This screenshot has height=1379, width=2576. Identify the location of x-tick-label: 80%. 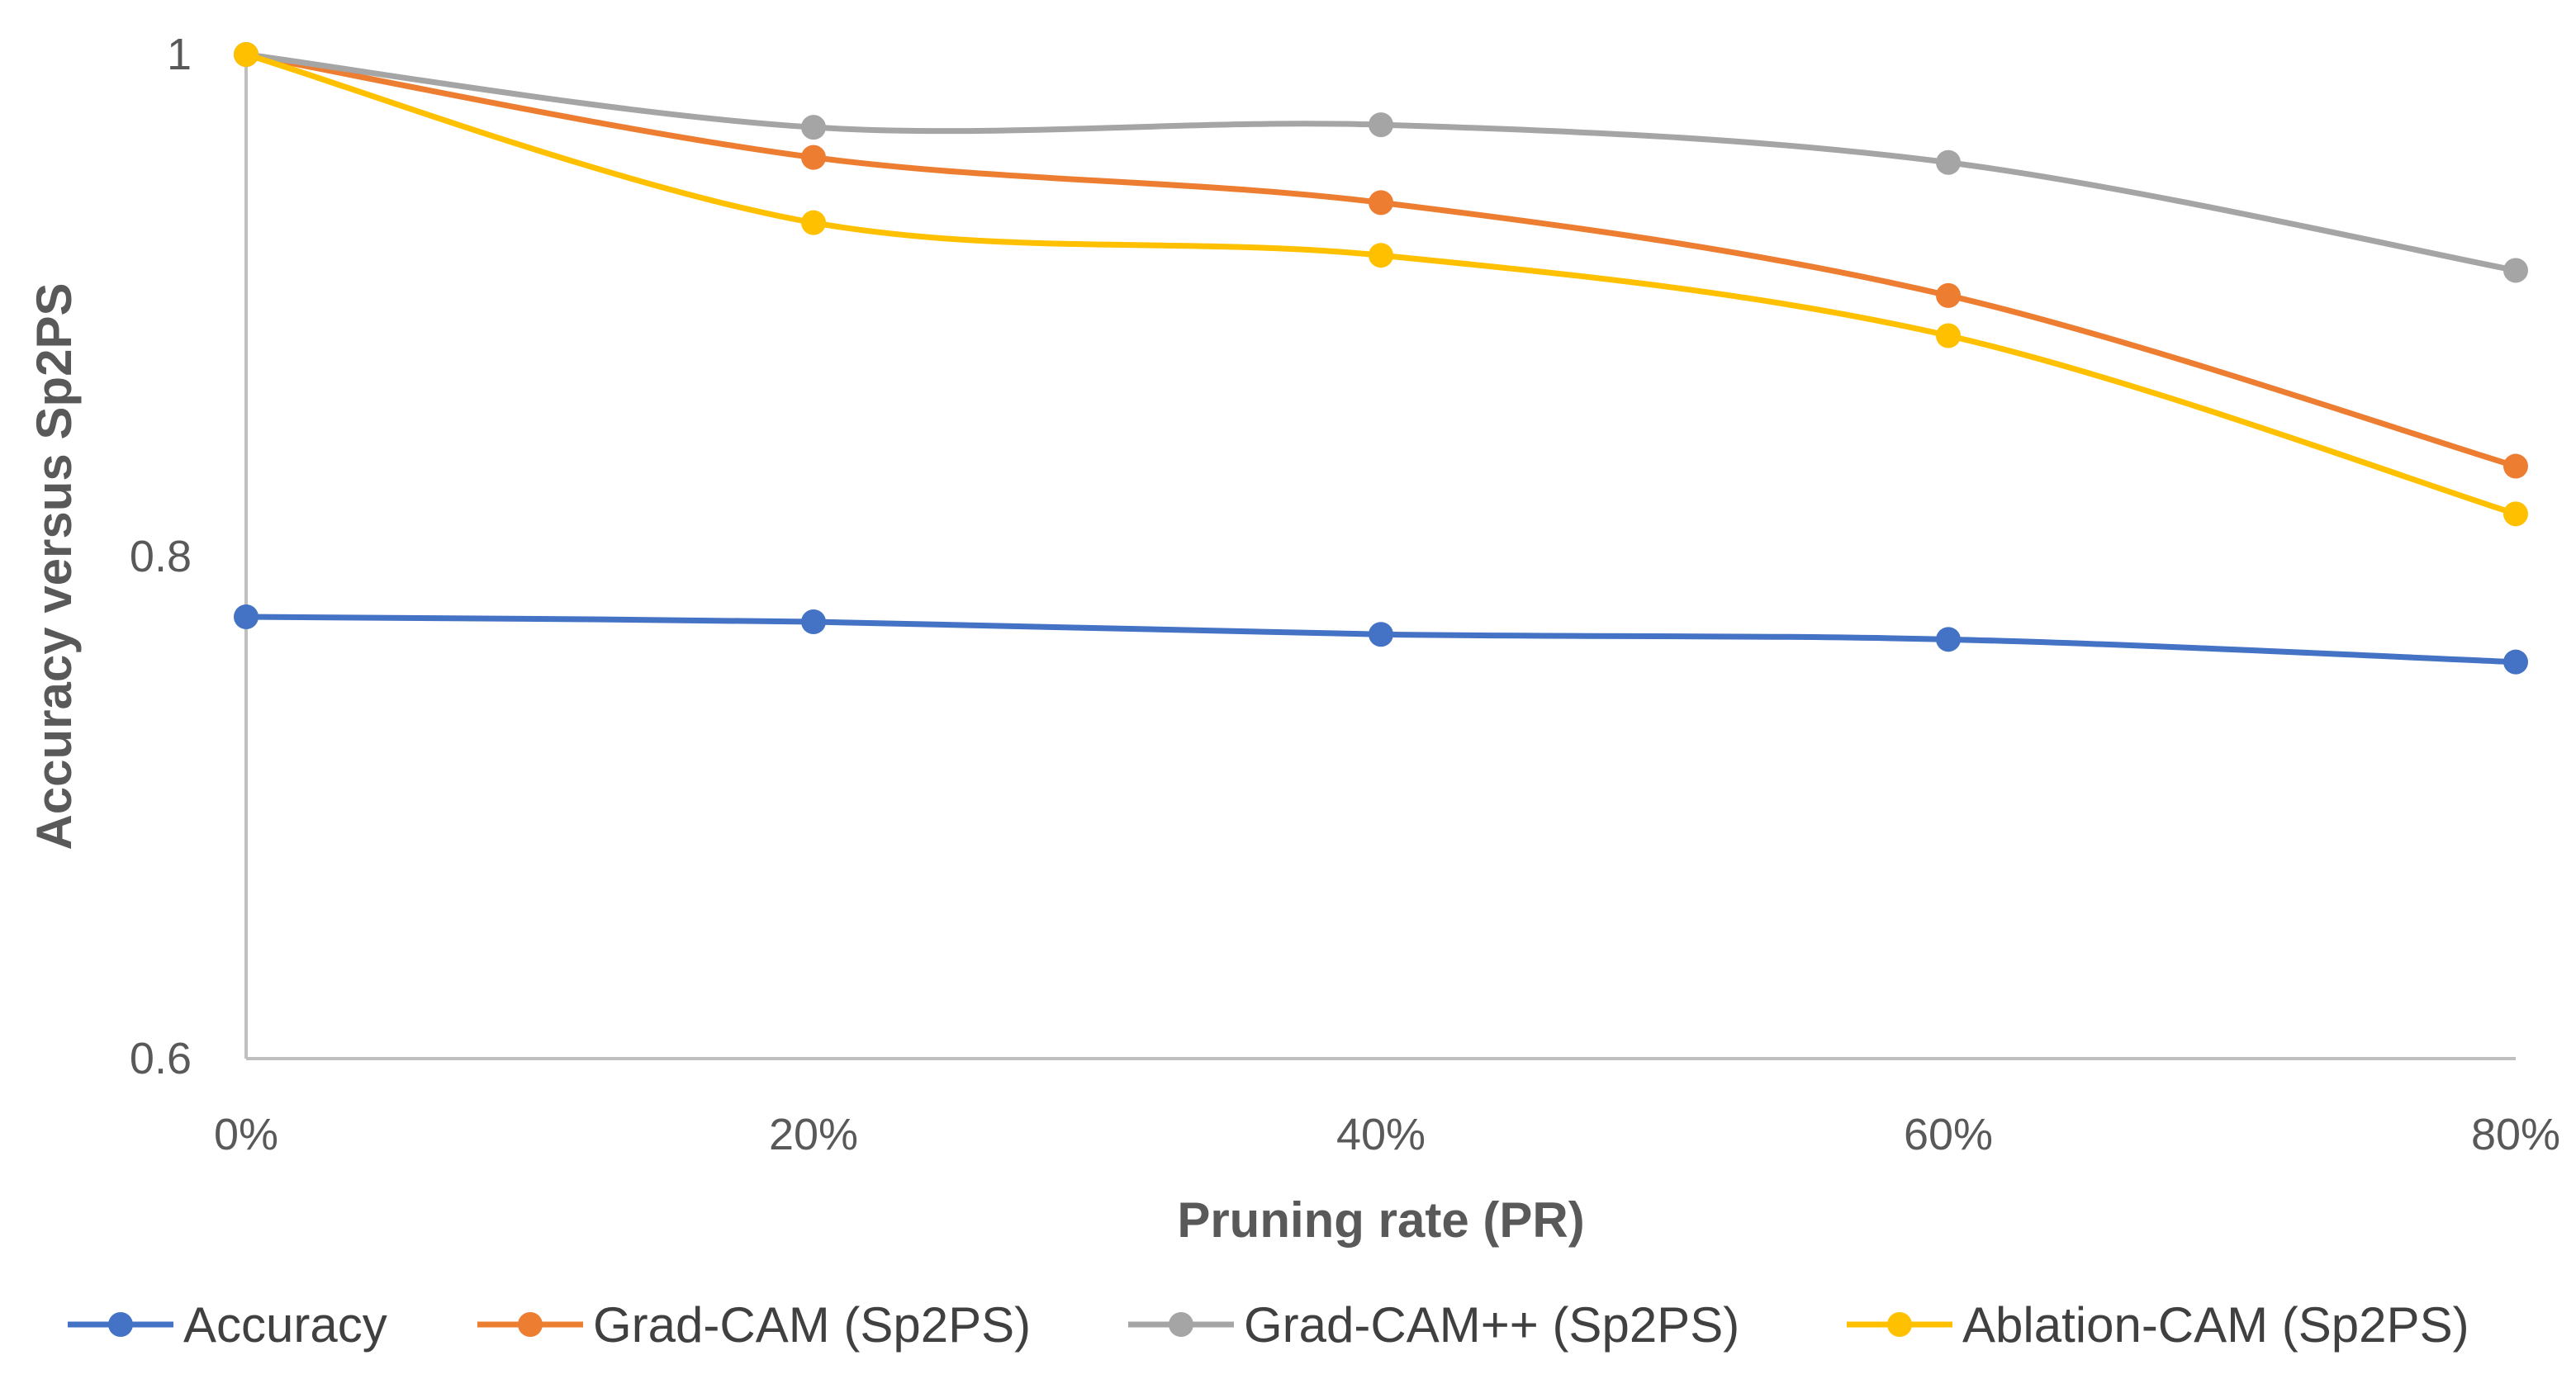
(2515, 1134).